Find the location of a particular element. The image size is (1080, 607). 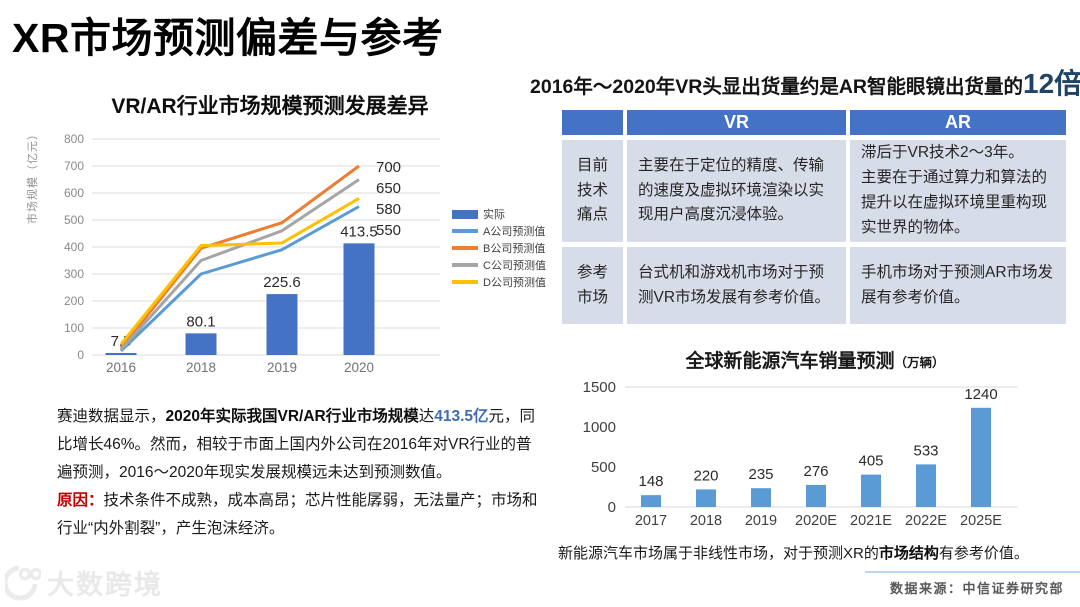

legend-label: C公司预测值 is located at coordinates (514, 266).